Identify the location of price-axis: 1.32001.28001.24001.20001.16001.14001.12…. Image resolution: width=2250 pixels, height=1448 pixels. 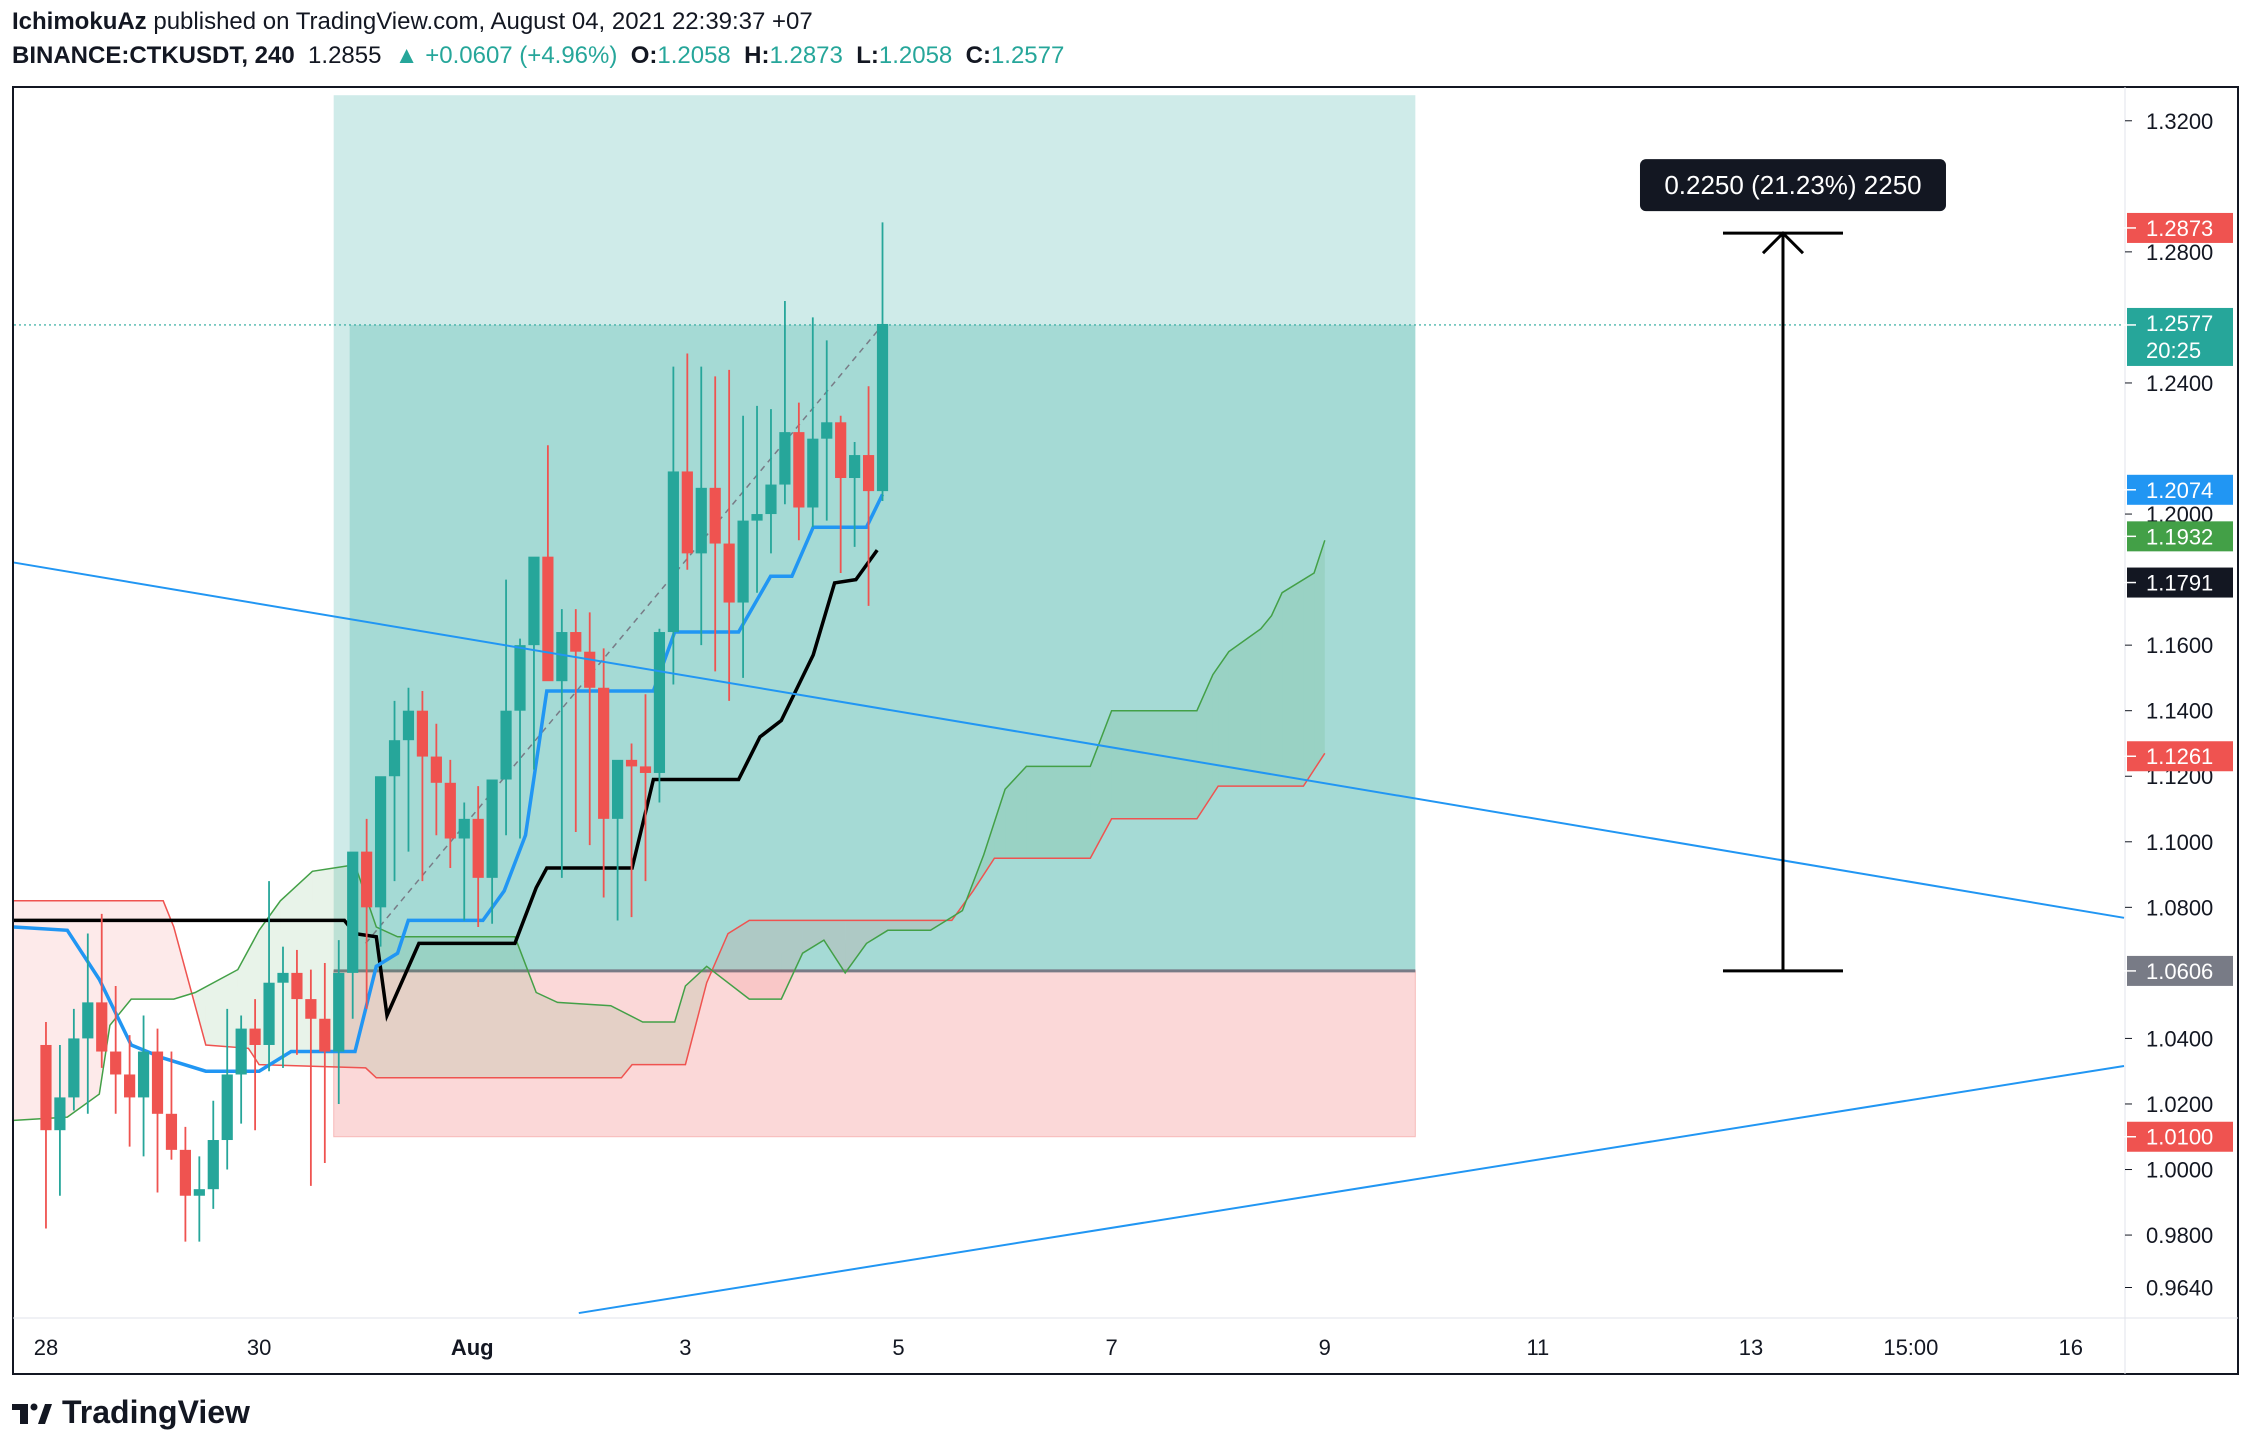
(2178, 705).